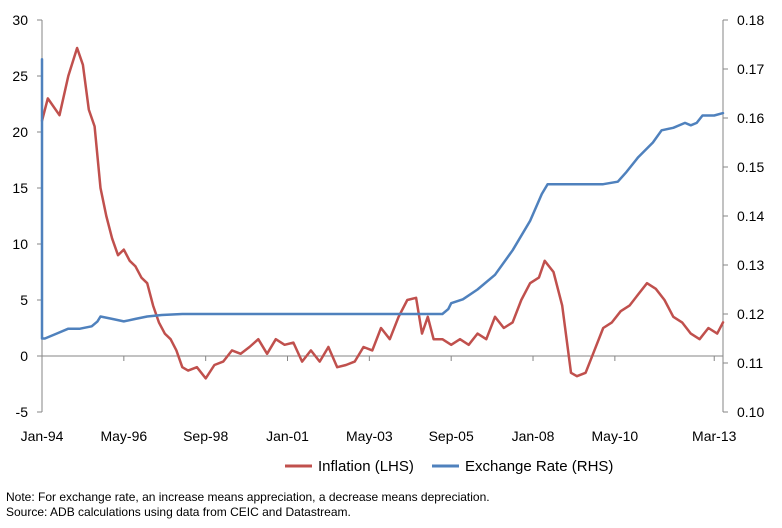 Image resolution: width=782 pixels, height=528 pixels. I want to click on right-tick-label: 0.12, so click(750, 314).